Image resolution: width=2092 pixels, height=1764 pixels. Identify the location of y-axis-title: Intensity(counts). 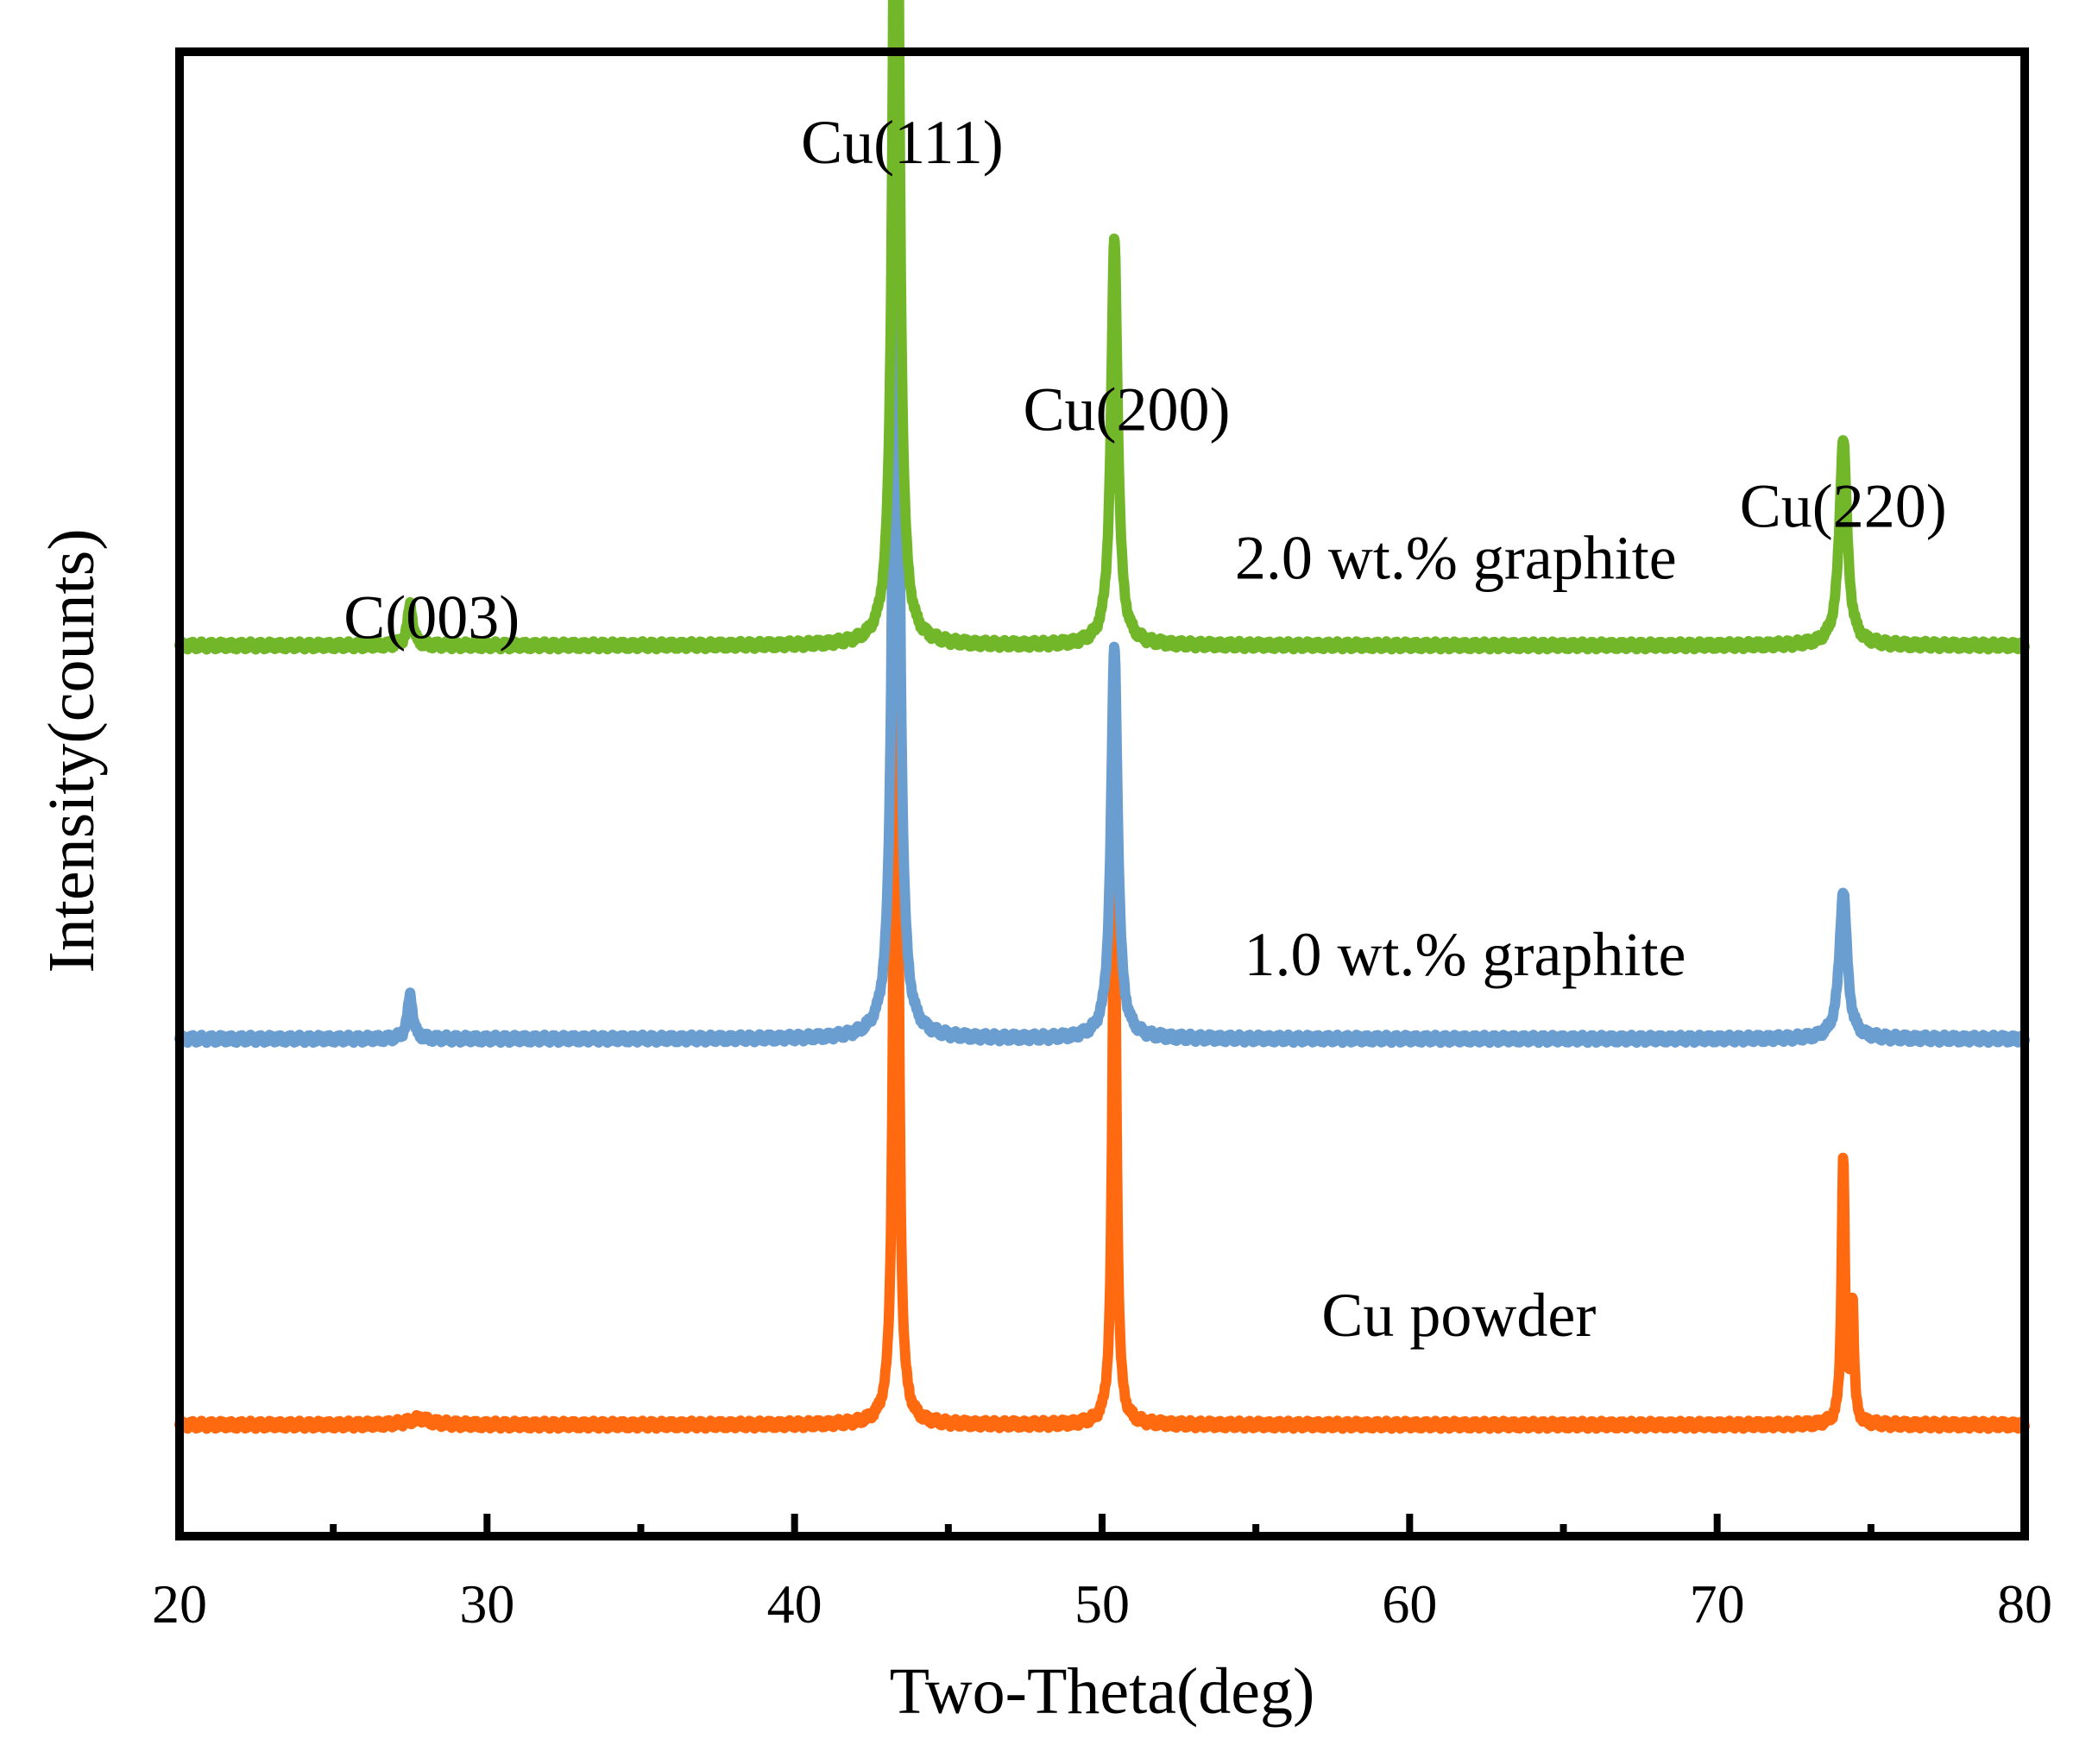
(71, 751).